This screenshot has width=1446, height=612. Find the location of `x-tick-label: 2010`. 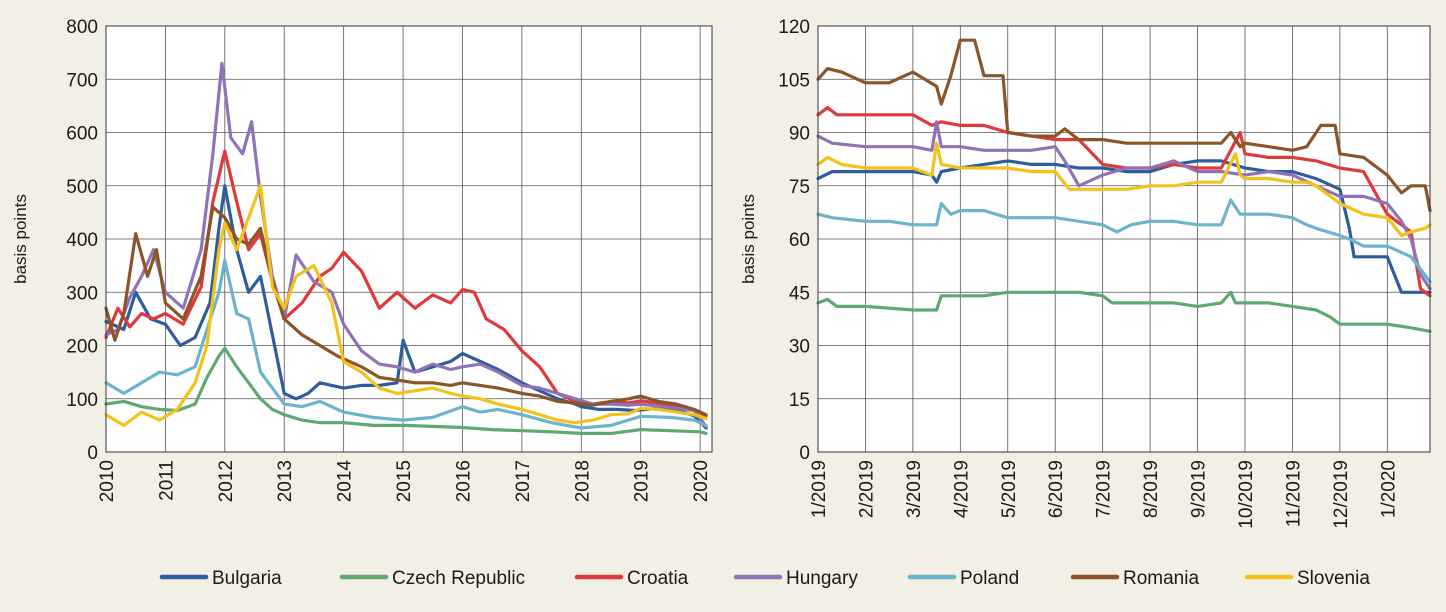

x-tick-label: 2010 is located at coordinates (107, 481).